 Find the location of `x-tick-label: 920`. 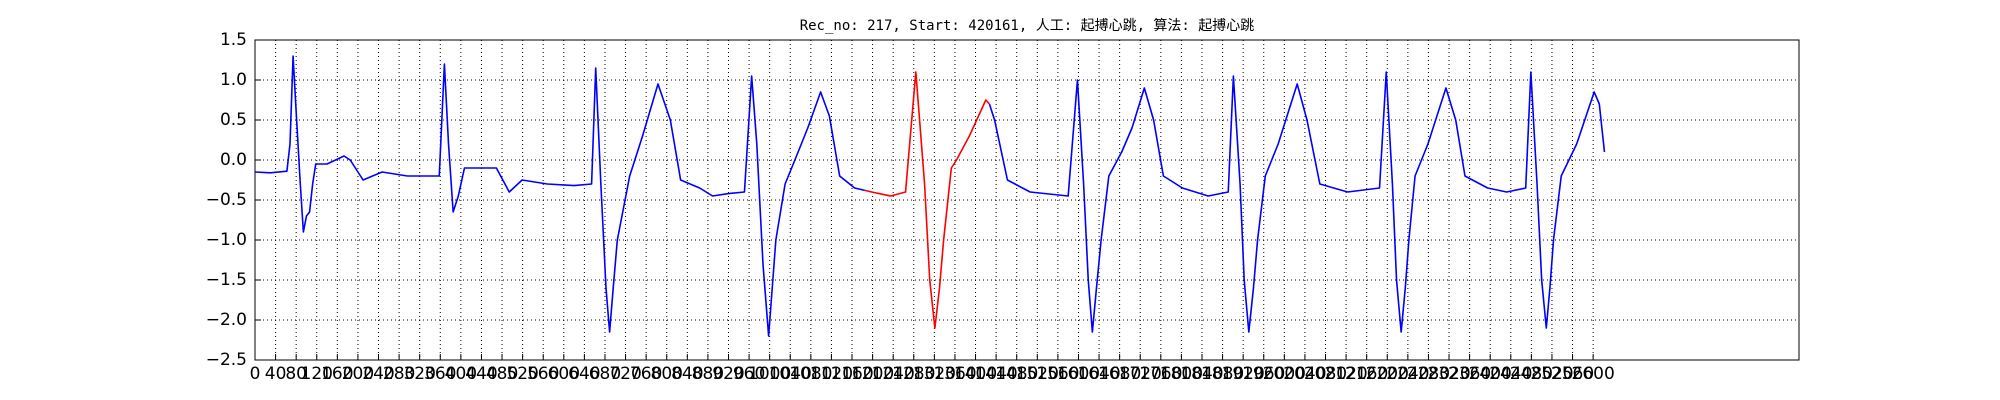

x-tick-label: 920 is located at coordinates (728, 374).